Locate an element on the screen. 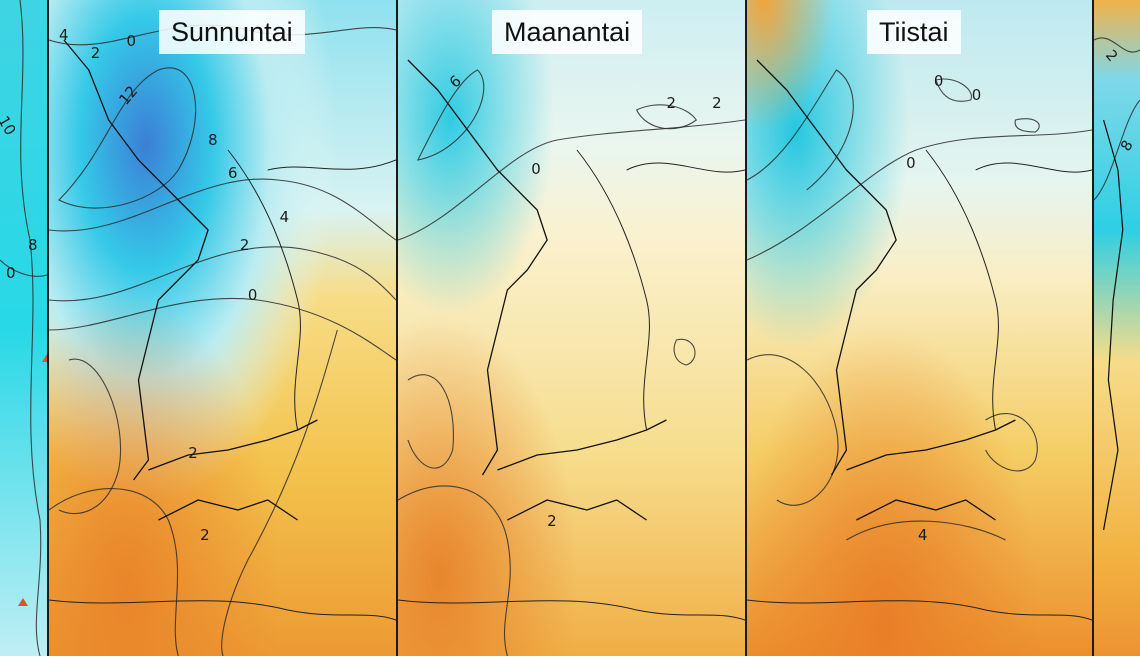 This screenshot has height=660, width=1140. day-label: Sunnuntai is located at coordinates (232, 32).